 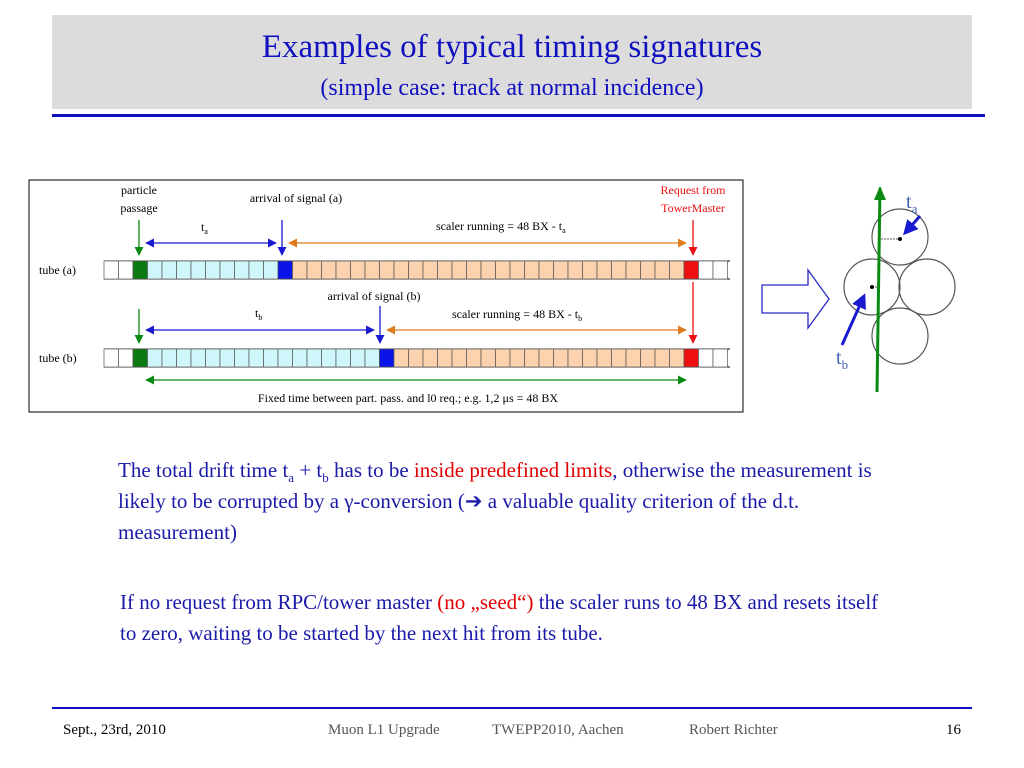 What do you see at coordinates (900, 336) in the screenshot?
I see `tube-circle-bottom` at bounding box center [900, 336].